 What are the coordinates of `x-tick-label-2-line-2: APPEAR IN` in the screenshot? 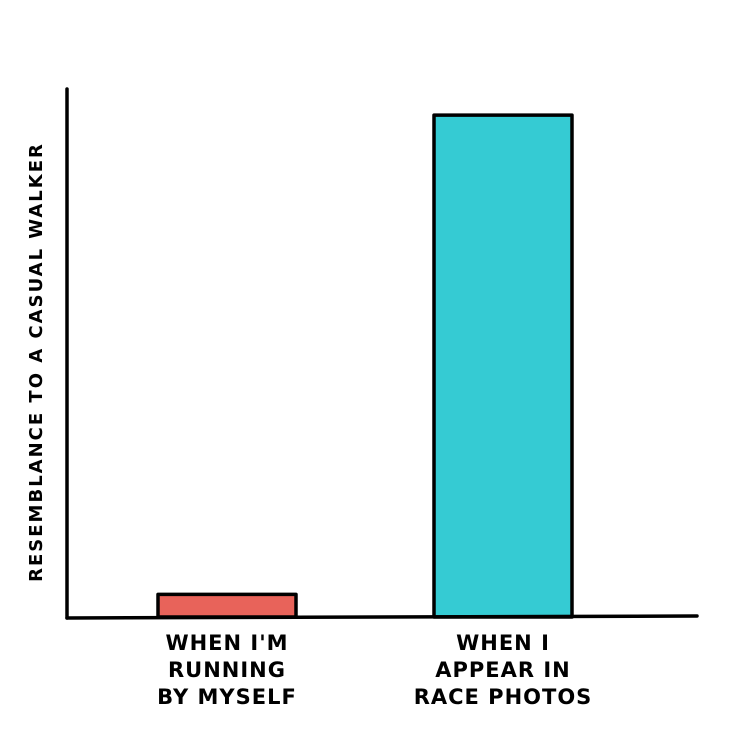 It's located at (503, 670).